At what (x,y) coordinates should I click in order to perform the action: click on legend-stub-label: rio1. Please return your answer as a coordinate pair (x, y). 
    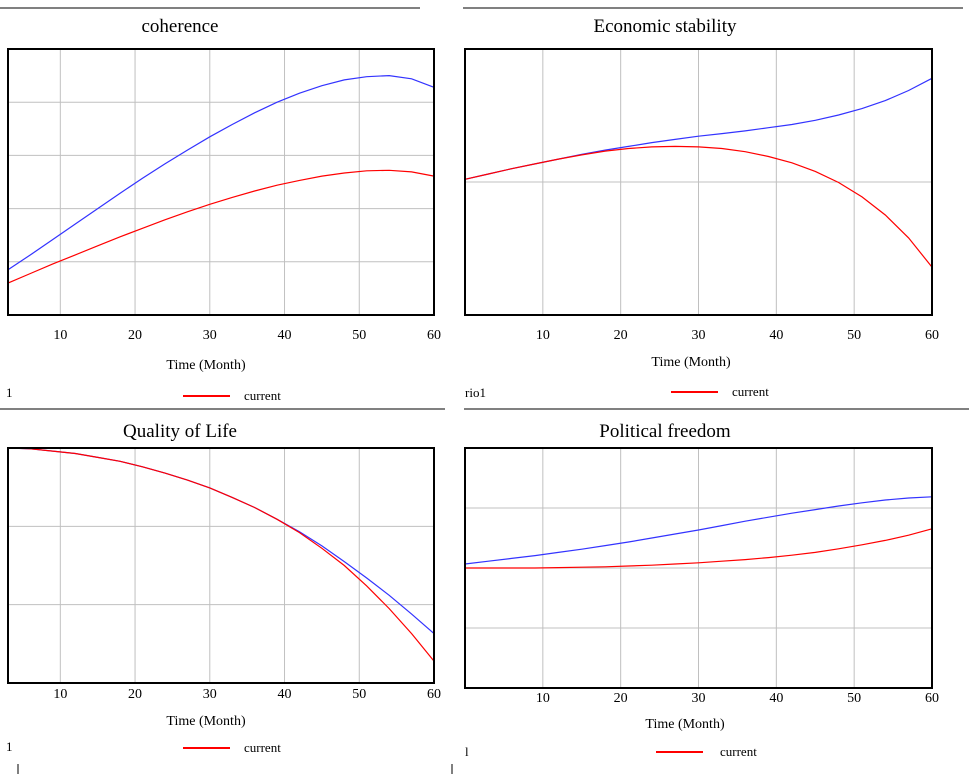
    Looking at the image, I should click on (475, 392).